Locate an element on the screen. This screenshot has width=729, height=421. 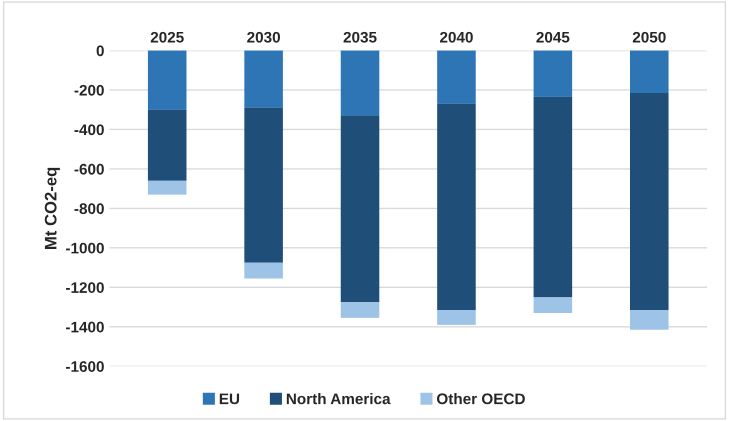
y-tick-label: -1200 is located at coordinates (85, 288).